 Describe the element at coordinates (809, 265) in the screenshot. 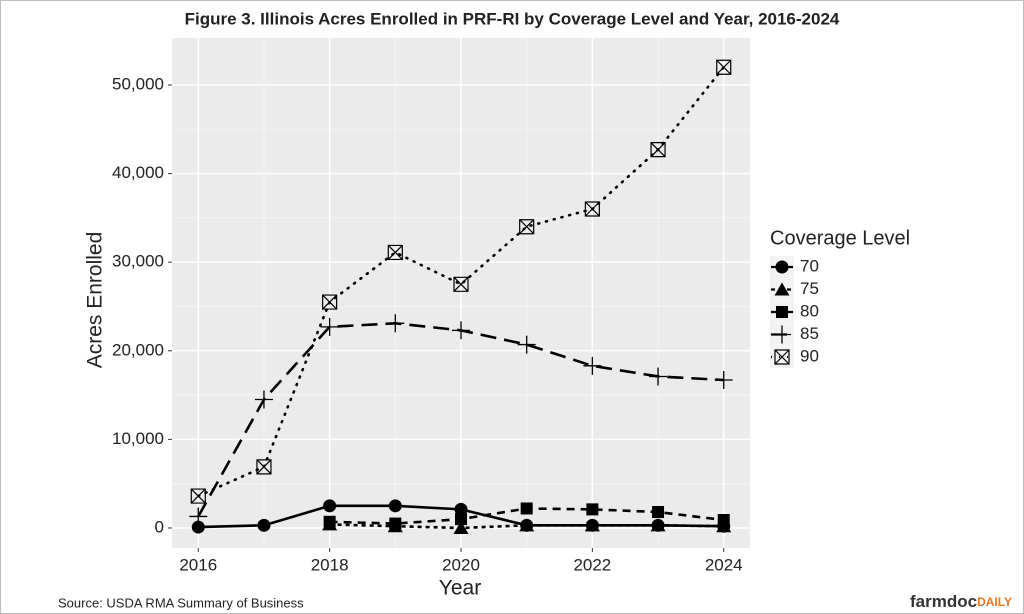

I see `legend-label: 70` at that location.